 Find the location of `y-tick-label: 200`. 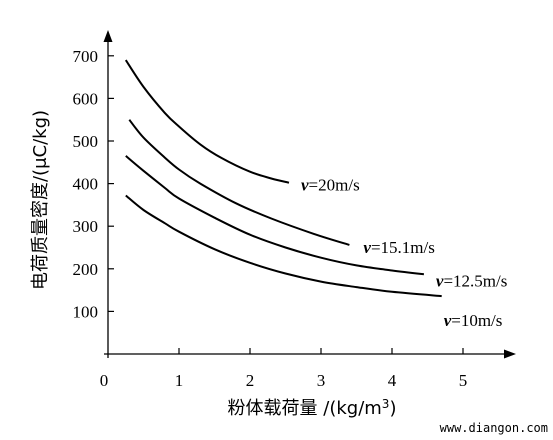

y-tick-label: 200 is located at coordinates (86, 269).